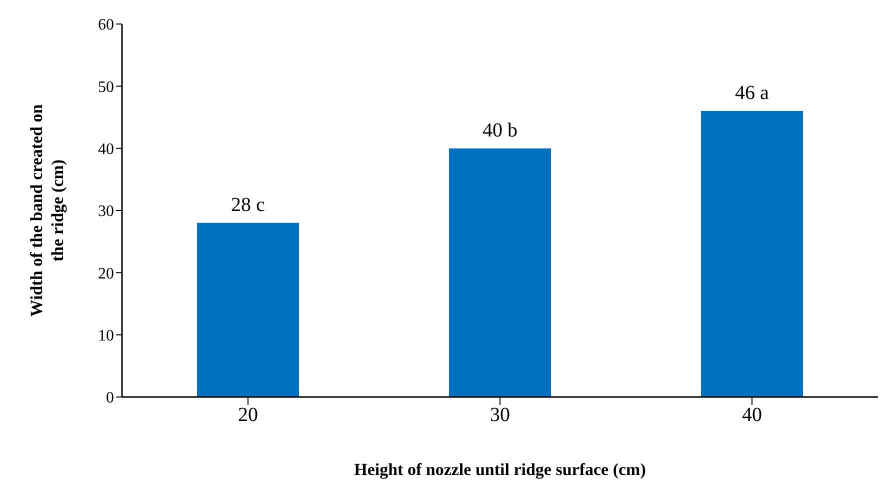  I want to click on y-tick-label: 60, so click(106, 25).